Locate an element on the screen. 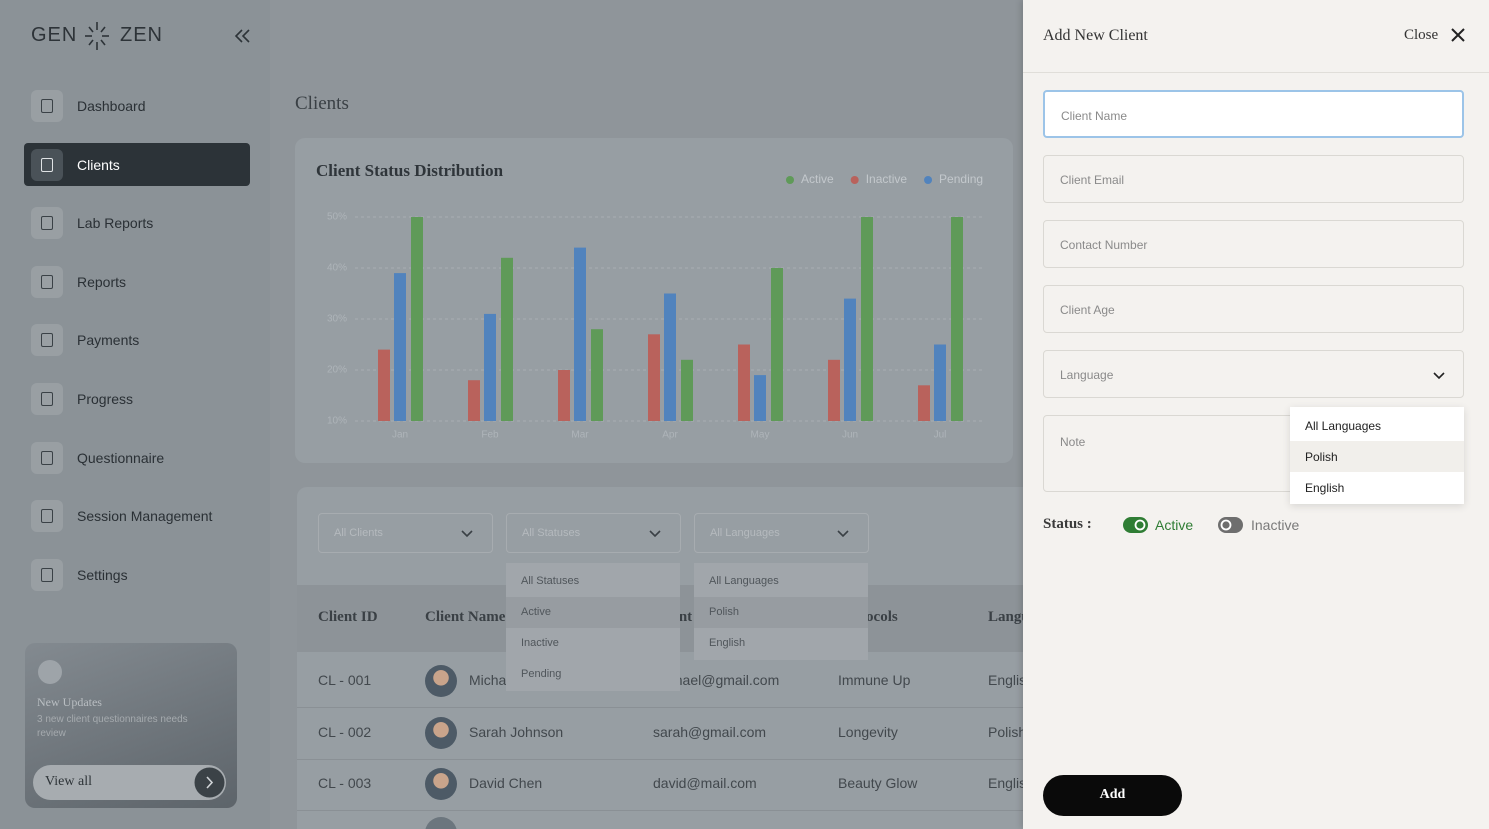 This screenshot has height=829, width=1489. filter-select: All Clients is located at coordinates (405, 533).